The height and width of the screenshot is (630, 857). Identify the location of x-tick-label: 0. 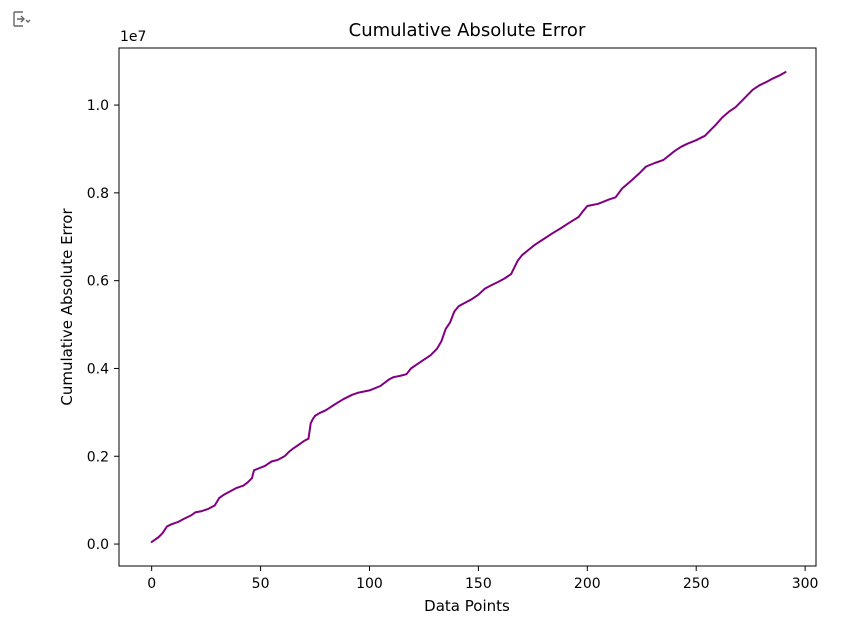
(151, 584).